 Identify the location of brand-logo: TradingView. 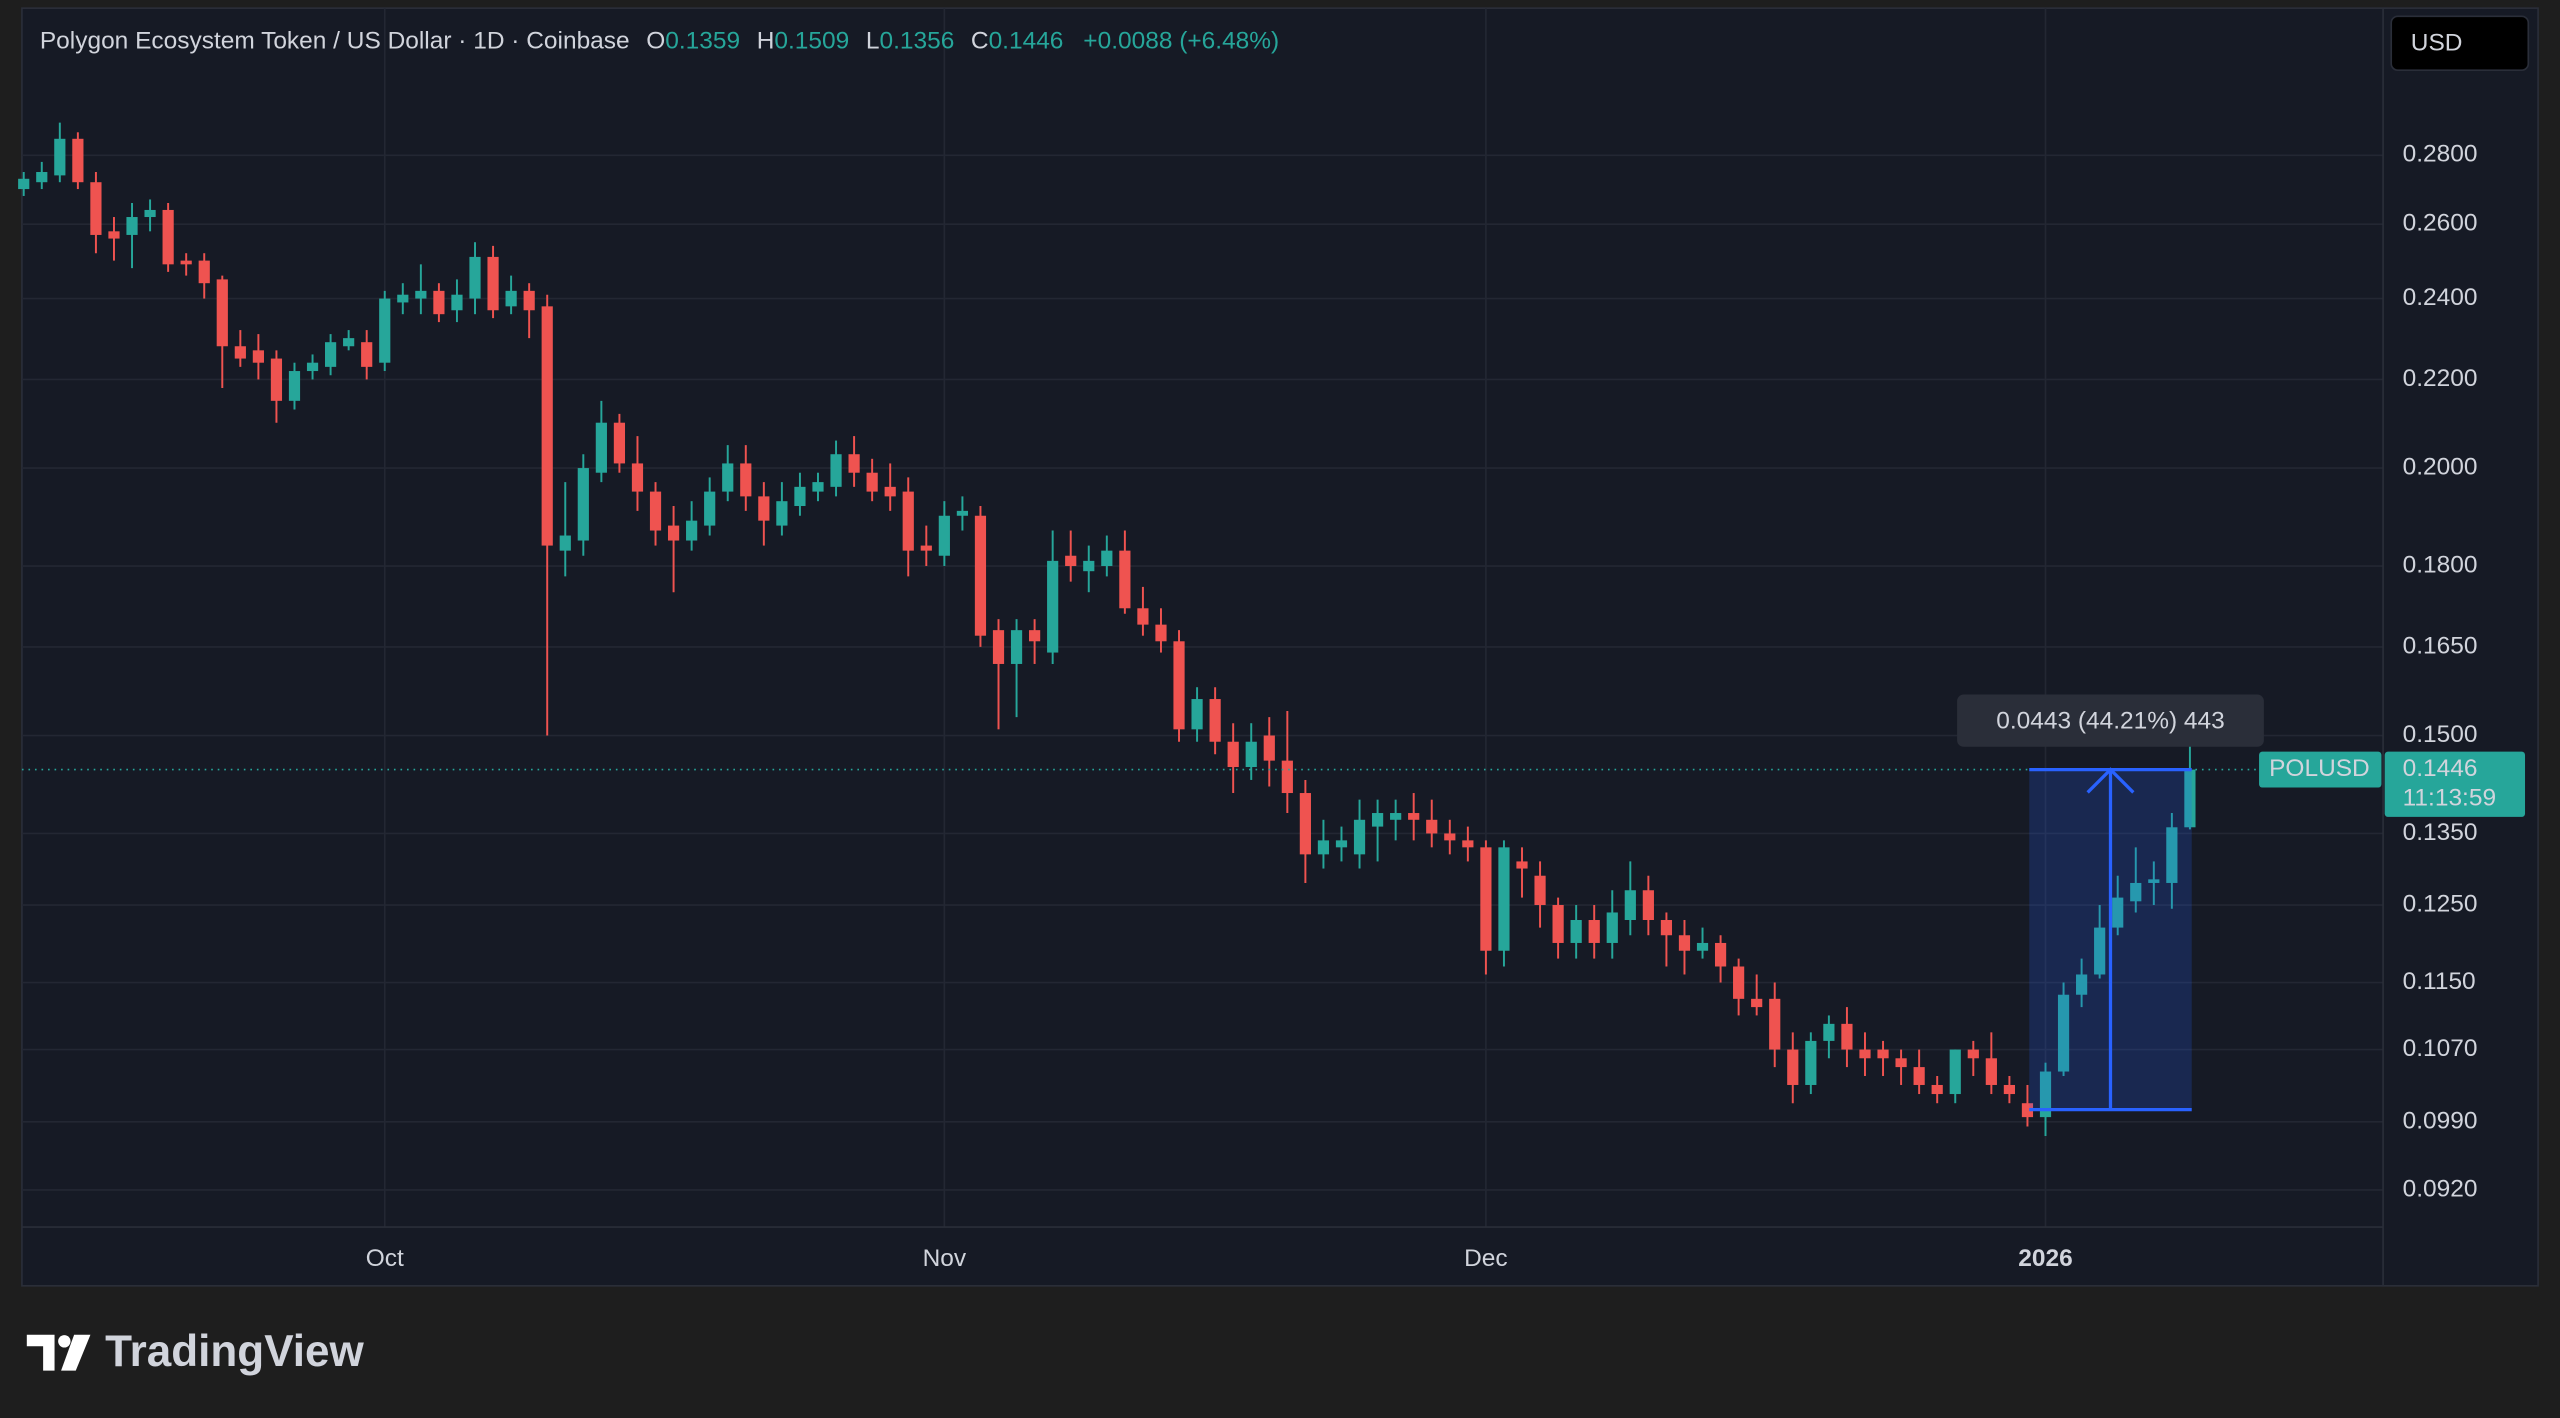
(195, 1351).